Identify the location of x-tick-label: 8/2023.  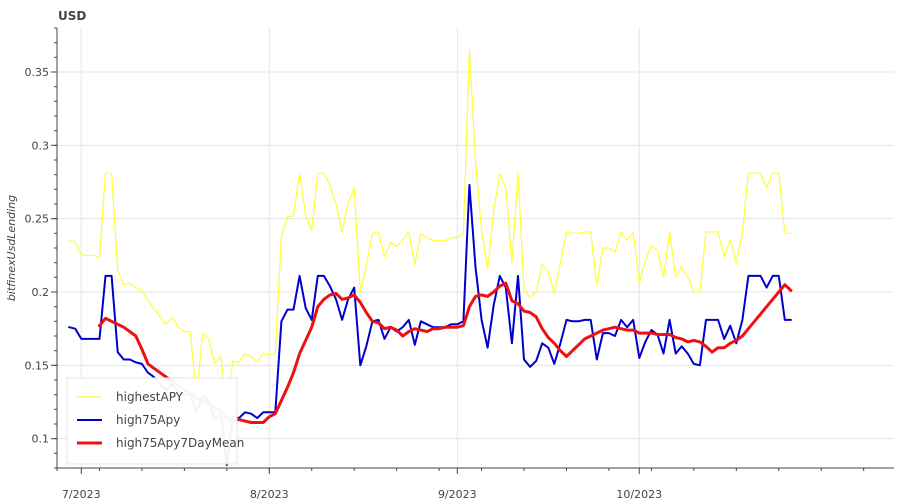
(269, 494).